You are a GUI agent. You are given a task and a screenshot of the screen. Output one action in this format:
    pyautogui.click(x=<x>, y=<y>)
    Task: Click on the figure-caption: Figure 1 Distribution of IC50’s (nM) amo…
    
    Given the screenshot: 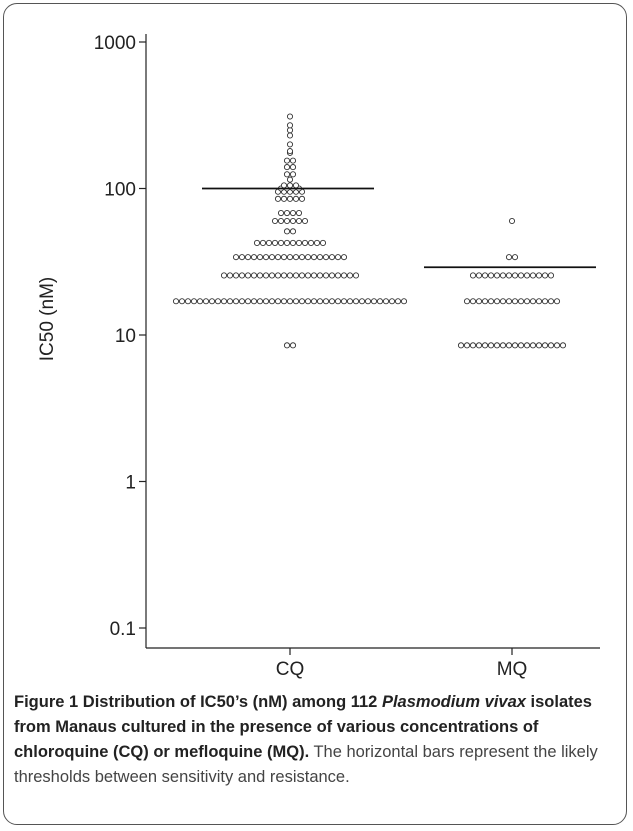 What is the action you would take?
    pyautogui.click(x=315, y=740)
    